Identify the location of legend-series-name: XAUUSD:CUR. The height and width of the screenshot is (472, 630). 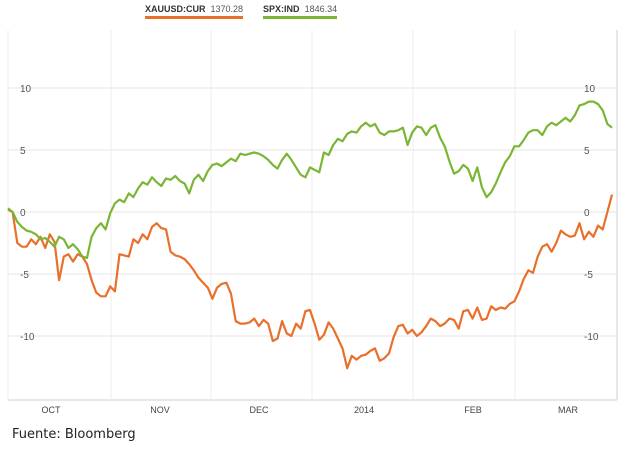
(175, 9).